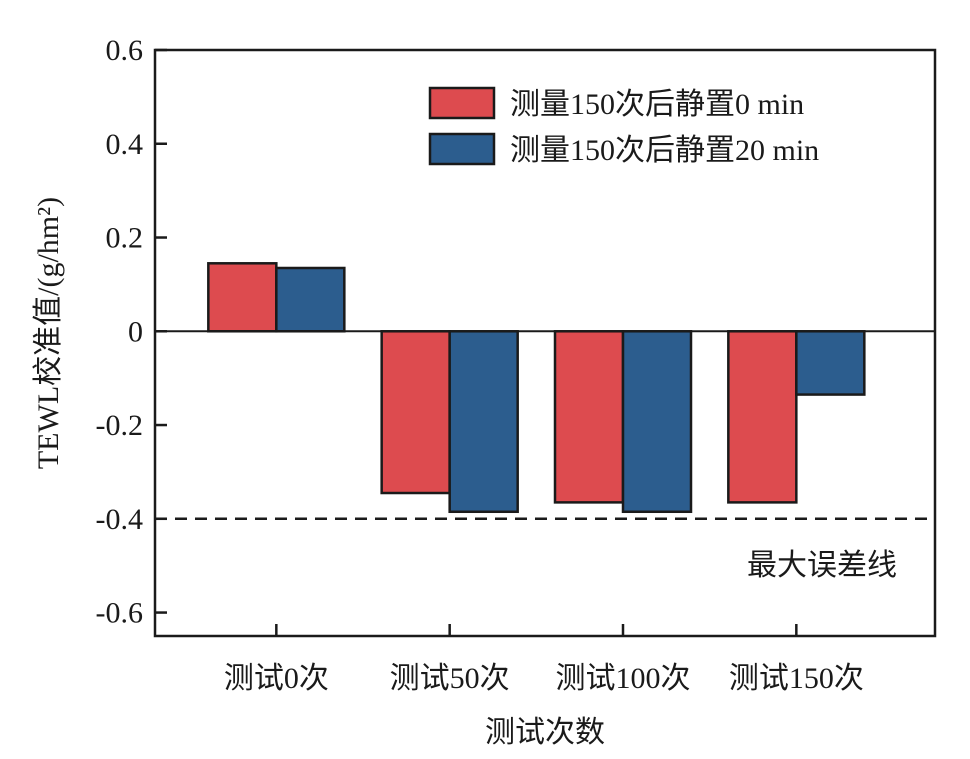 Image resolution: width=970 pixels, height=759 pixels. Describe the element at coordinates (664, 150) in the screenshot. I see `legend-label-2: 测量150次后静置20 min` at that location.